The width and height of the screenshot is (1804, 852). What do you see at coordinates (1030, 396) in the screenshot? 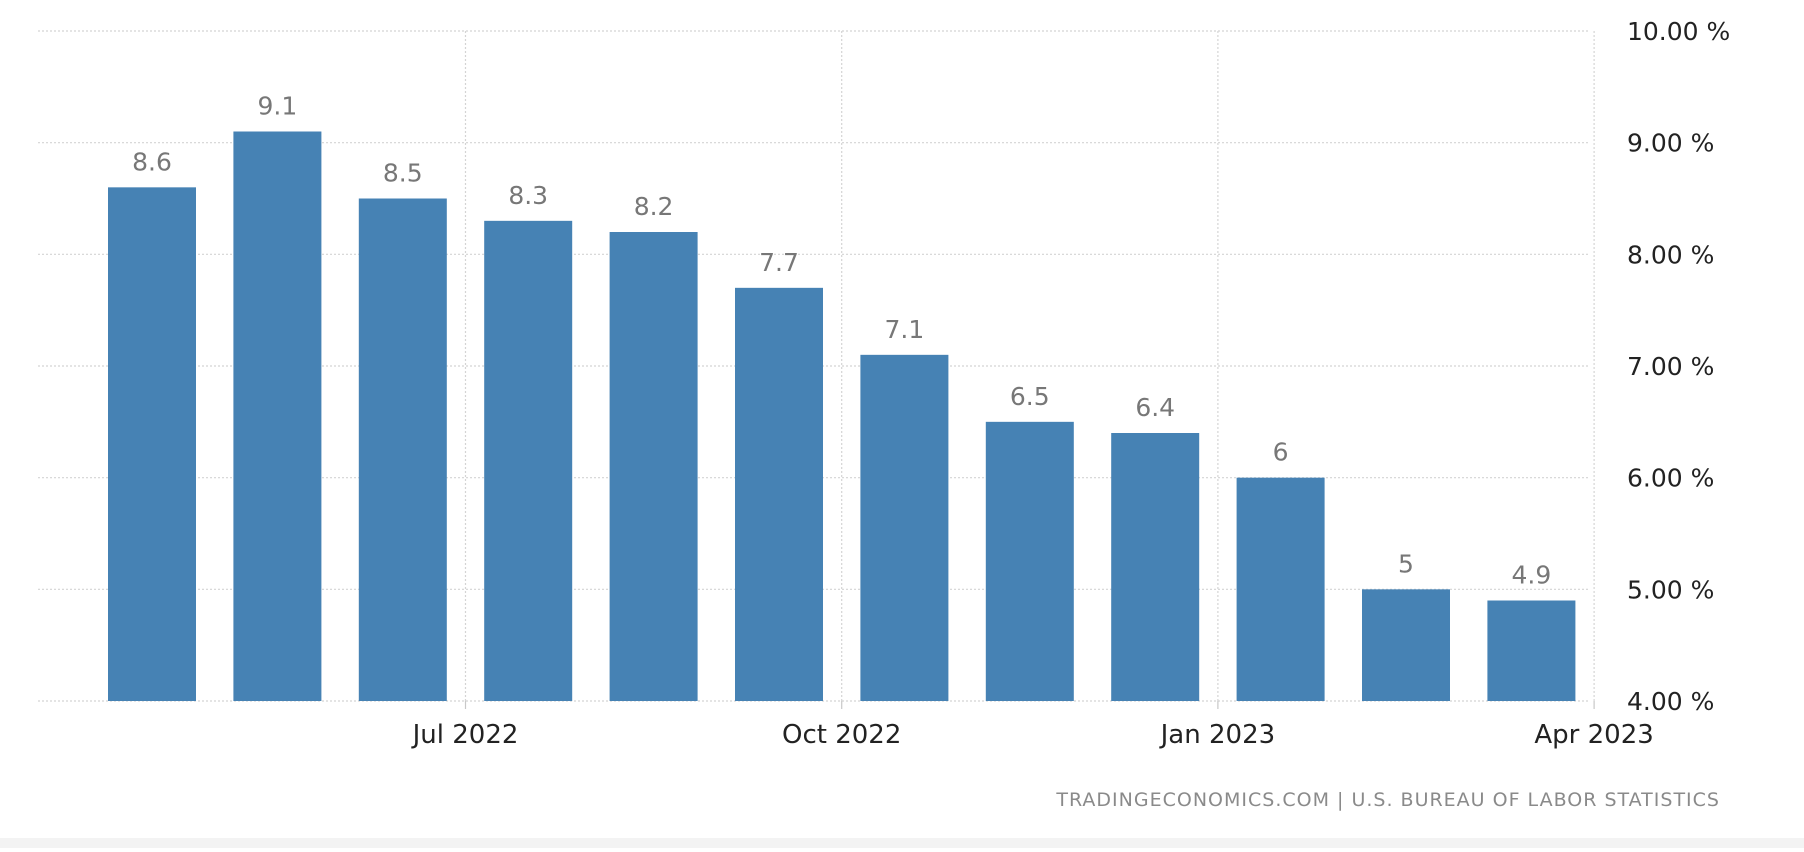
I see `data-label: 6.5` at bounding box center [1030, 396].